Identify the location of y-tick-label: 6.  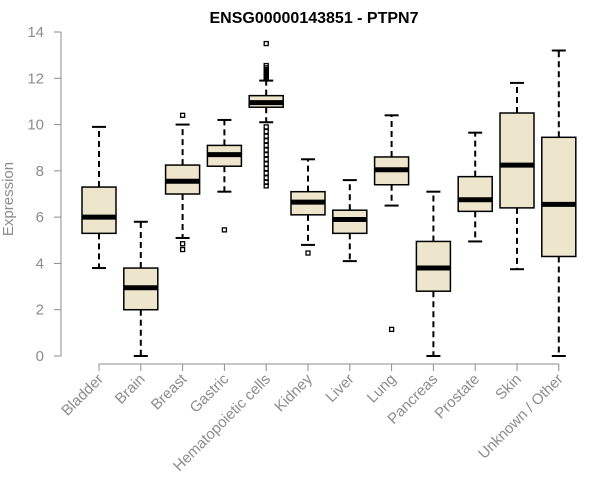
(40, 217).